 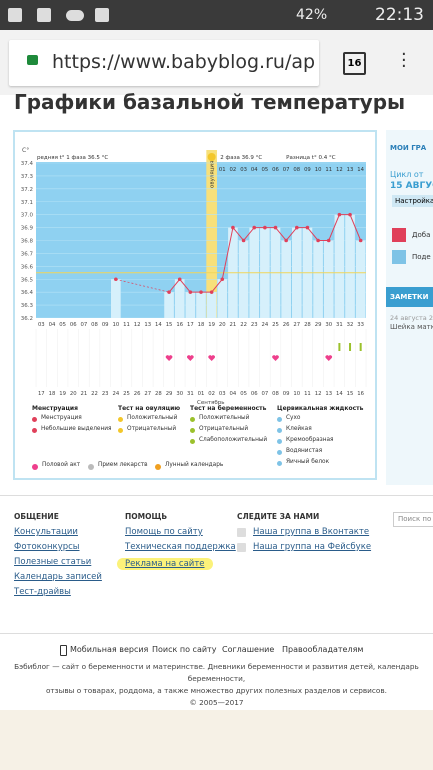 I want to click on footer-link: Тест-драйвы, so click(x=42, y=592).